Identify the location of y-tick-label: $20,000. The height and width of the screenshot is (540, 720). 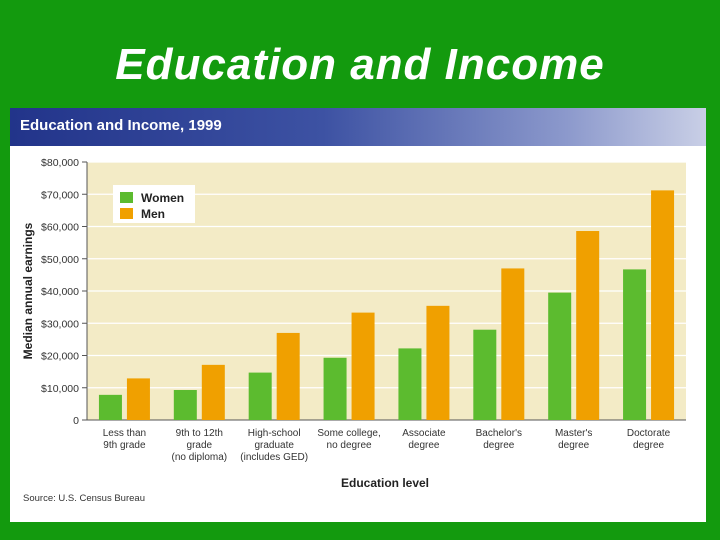
(60, 357).